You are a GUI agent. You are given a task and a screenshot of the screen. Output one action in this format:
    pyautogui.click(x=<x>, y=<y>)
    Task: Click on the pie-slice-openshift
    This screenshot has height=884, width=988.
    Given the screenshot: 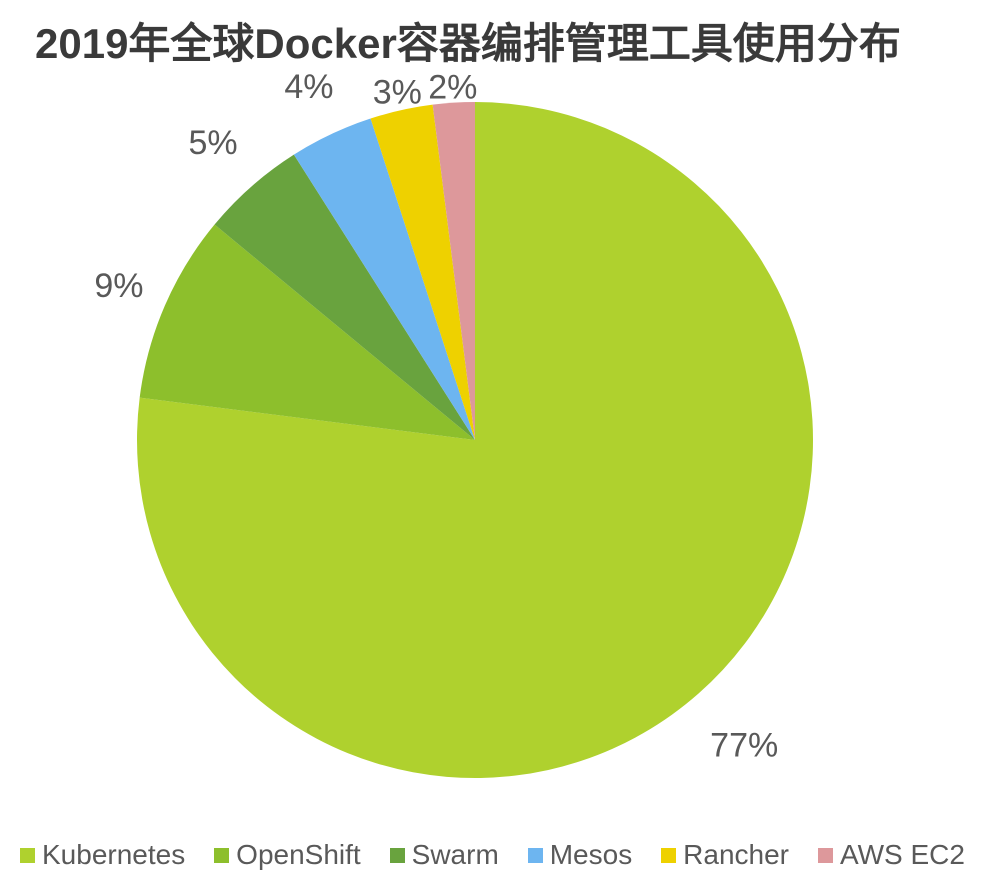 What is the action you would take?
    pyautogui.click(x=307, y=332)
    